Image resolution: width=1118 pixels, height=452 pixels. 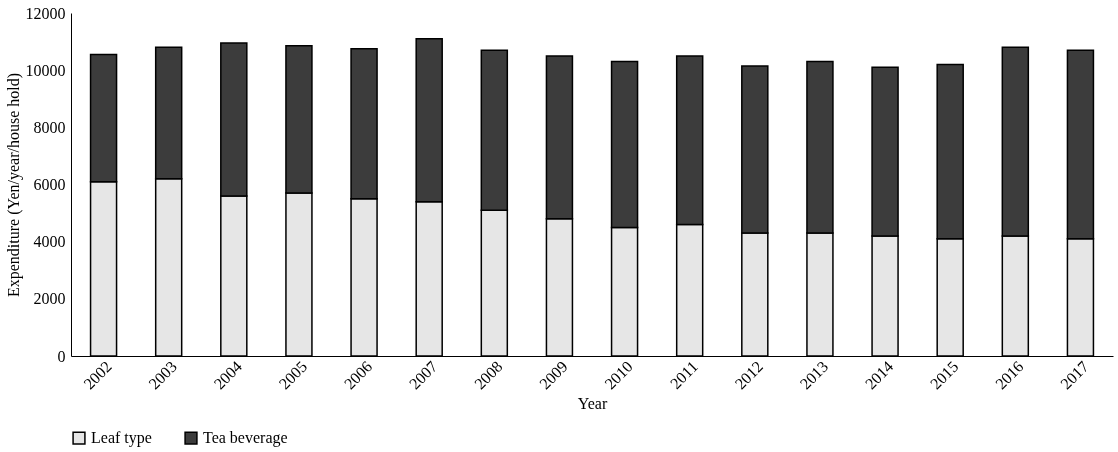 I want to click on y-tick-label: 10000, so click(x=45, y=70).